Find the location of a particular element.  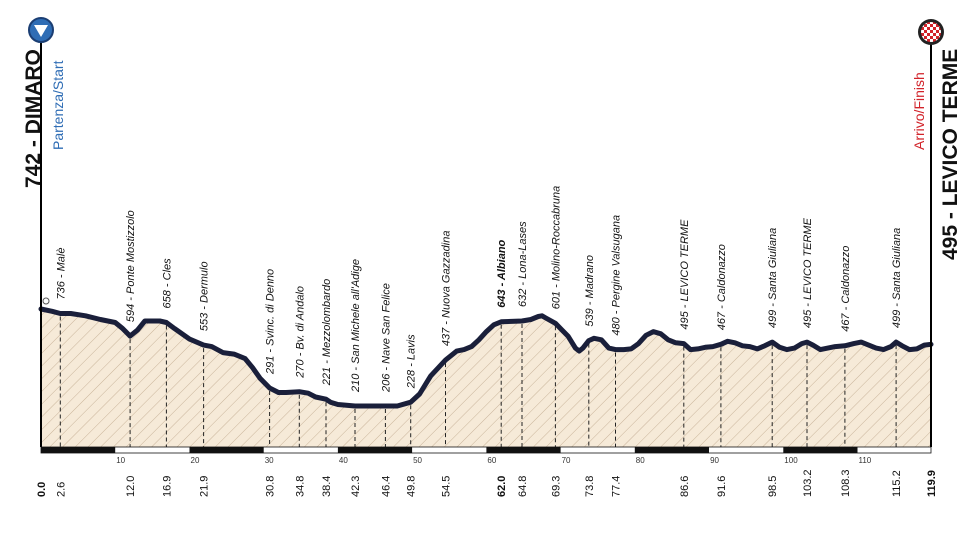

waypoint-km: 46.4 is located at coordinates (386, 486).